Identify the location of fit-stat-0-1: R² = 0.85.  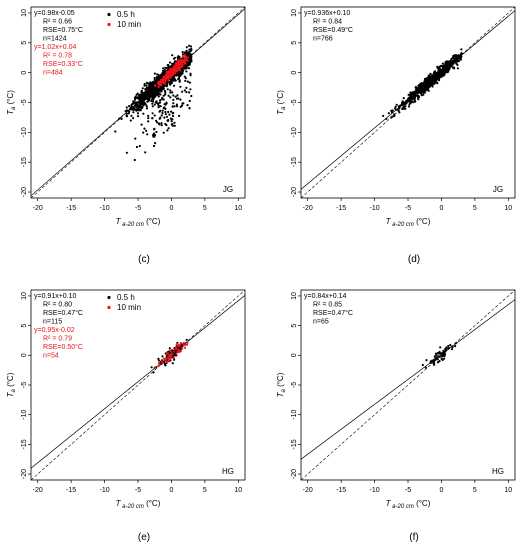
(327, 305).